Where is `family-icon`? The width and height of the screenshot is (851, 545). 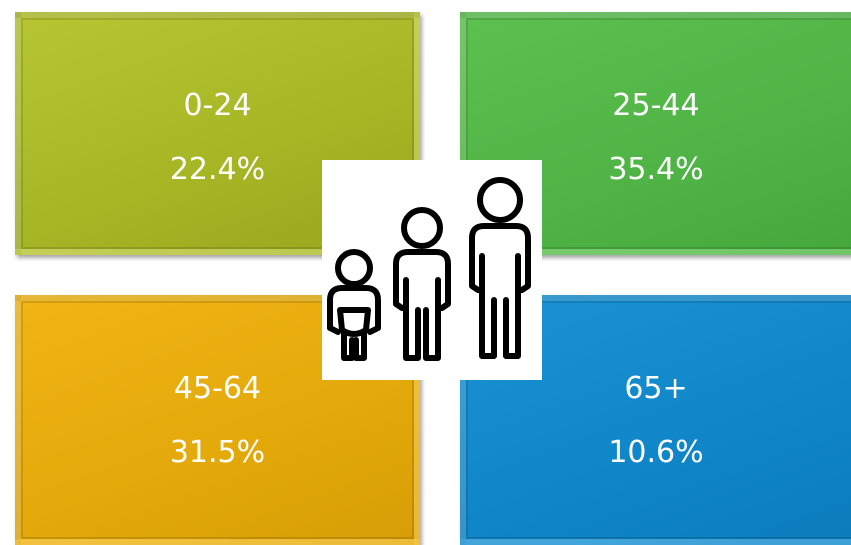 family-icon is located at coordinates (432, 270).